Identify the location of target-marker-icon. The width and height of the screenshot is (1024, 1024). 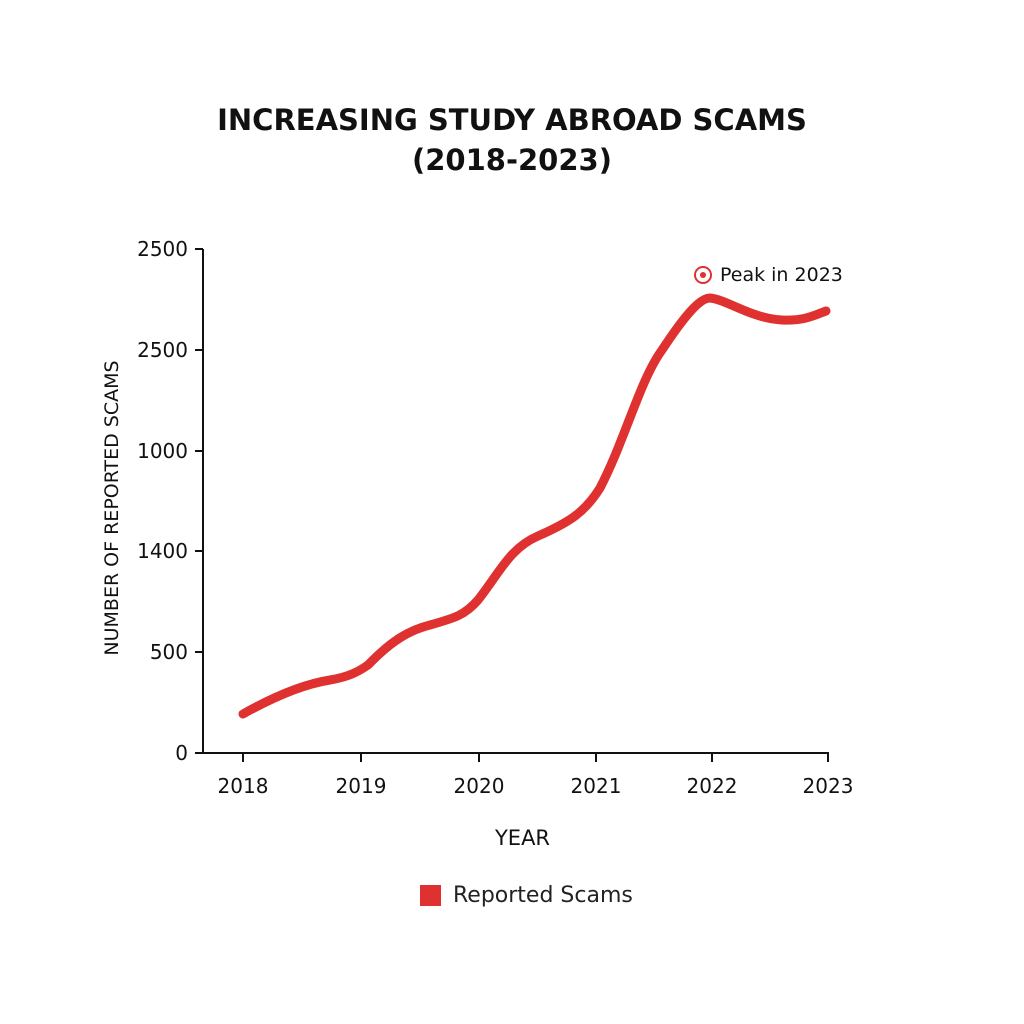
(703, 275).